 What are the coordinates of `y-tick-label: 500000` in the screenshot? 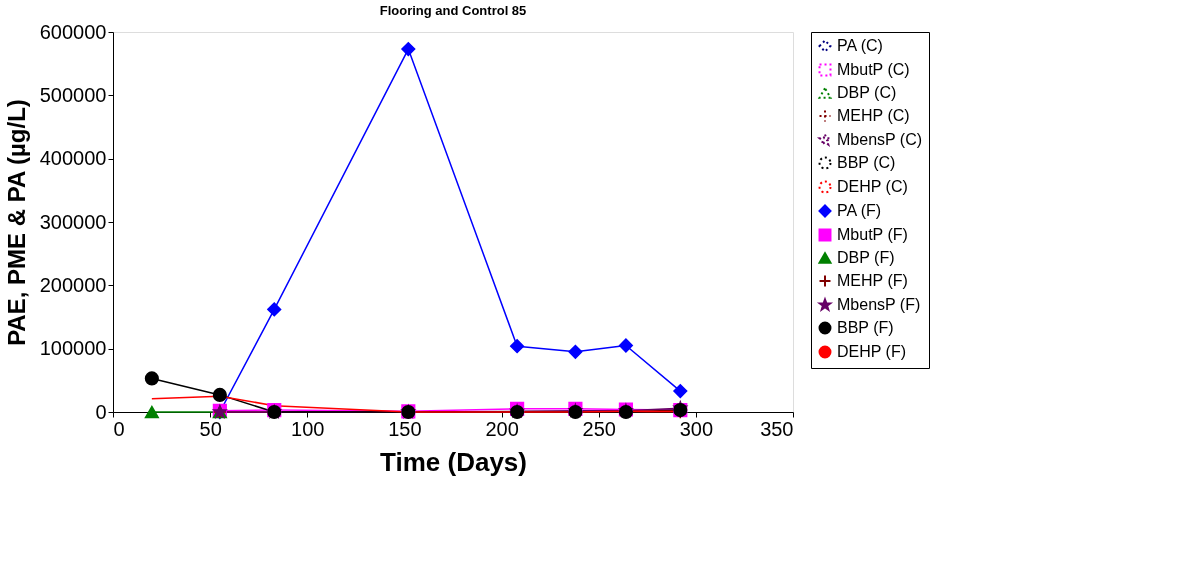 It's located at (73, 94).